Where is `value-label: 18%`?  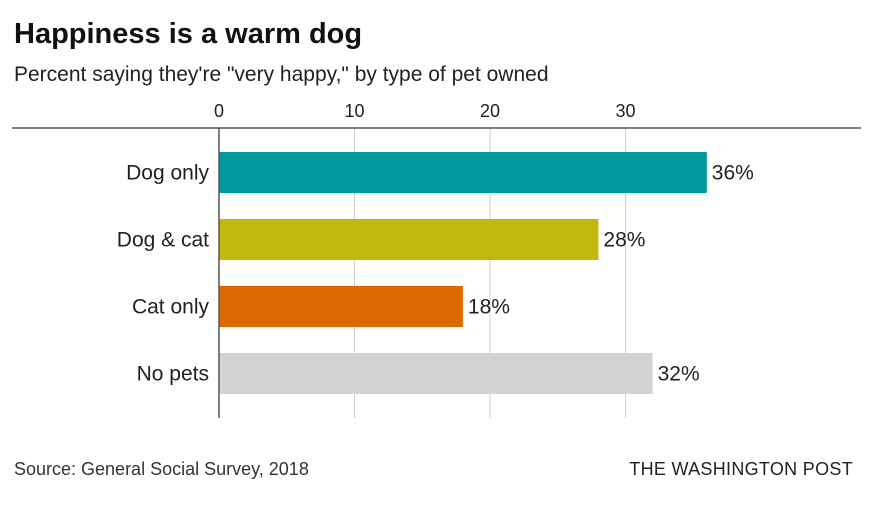 value-label: 18% is located at coordinates (489, 307).